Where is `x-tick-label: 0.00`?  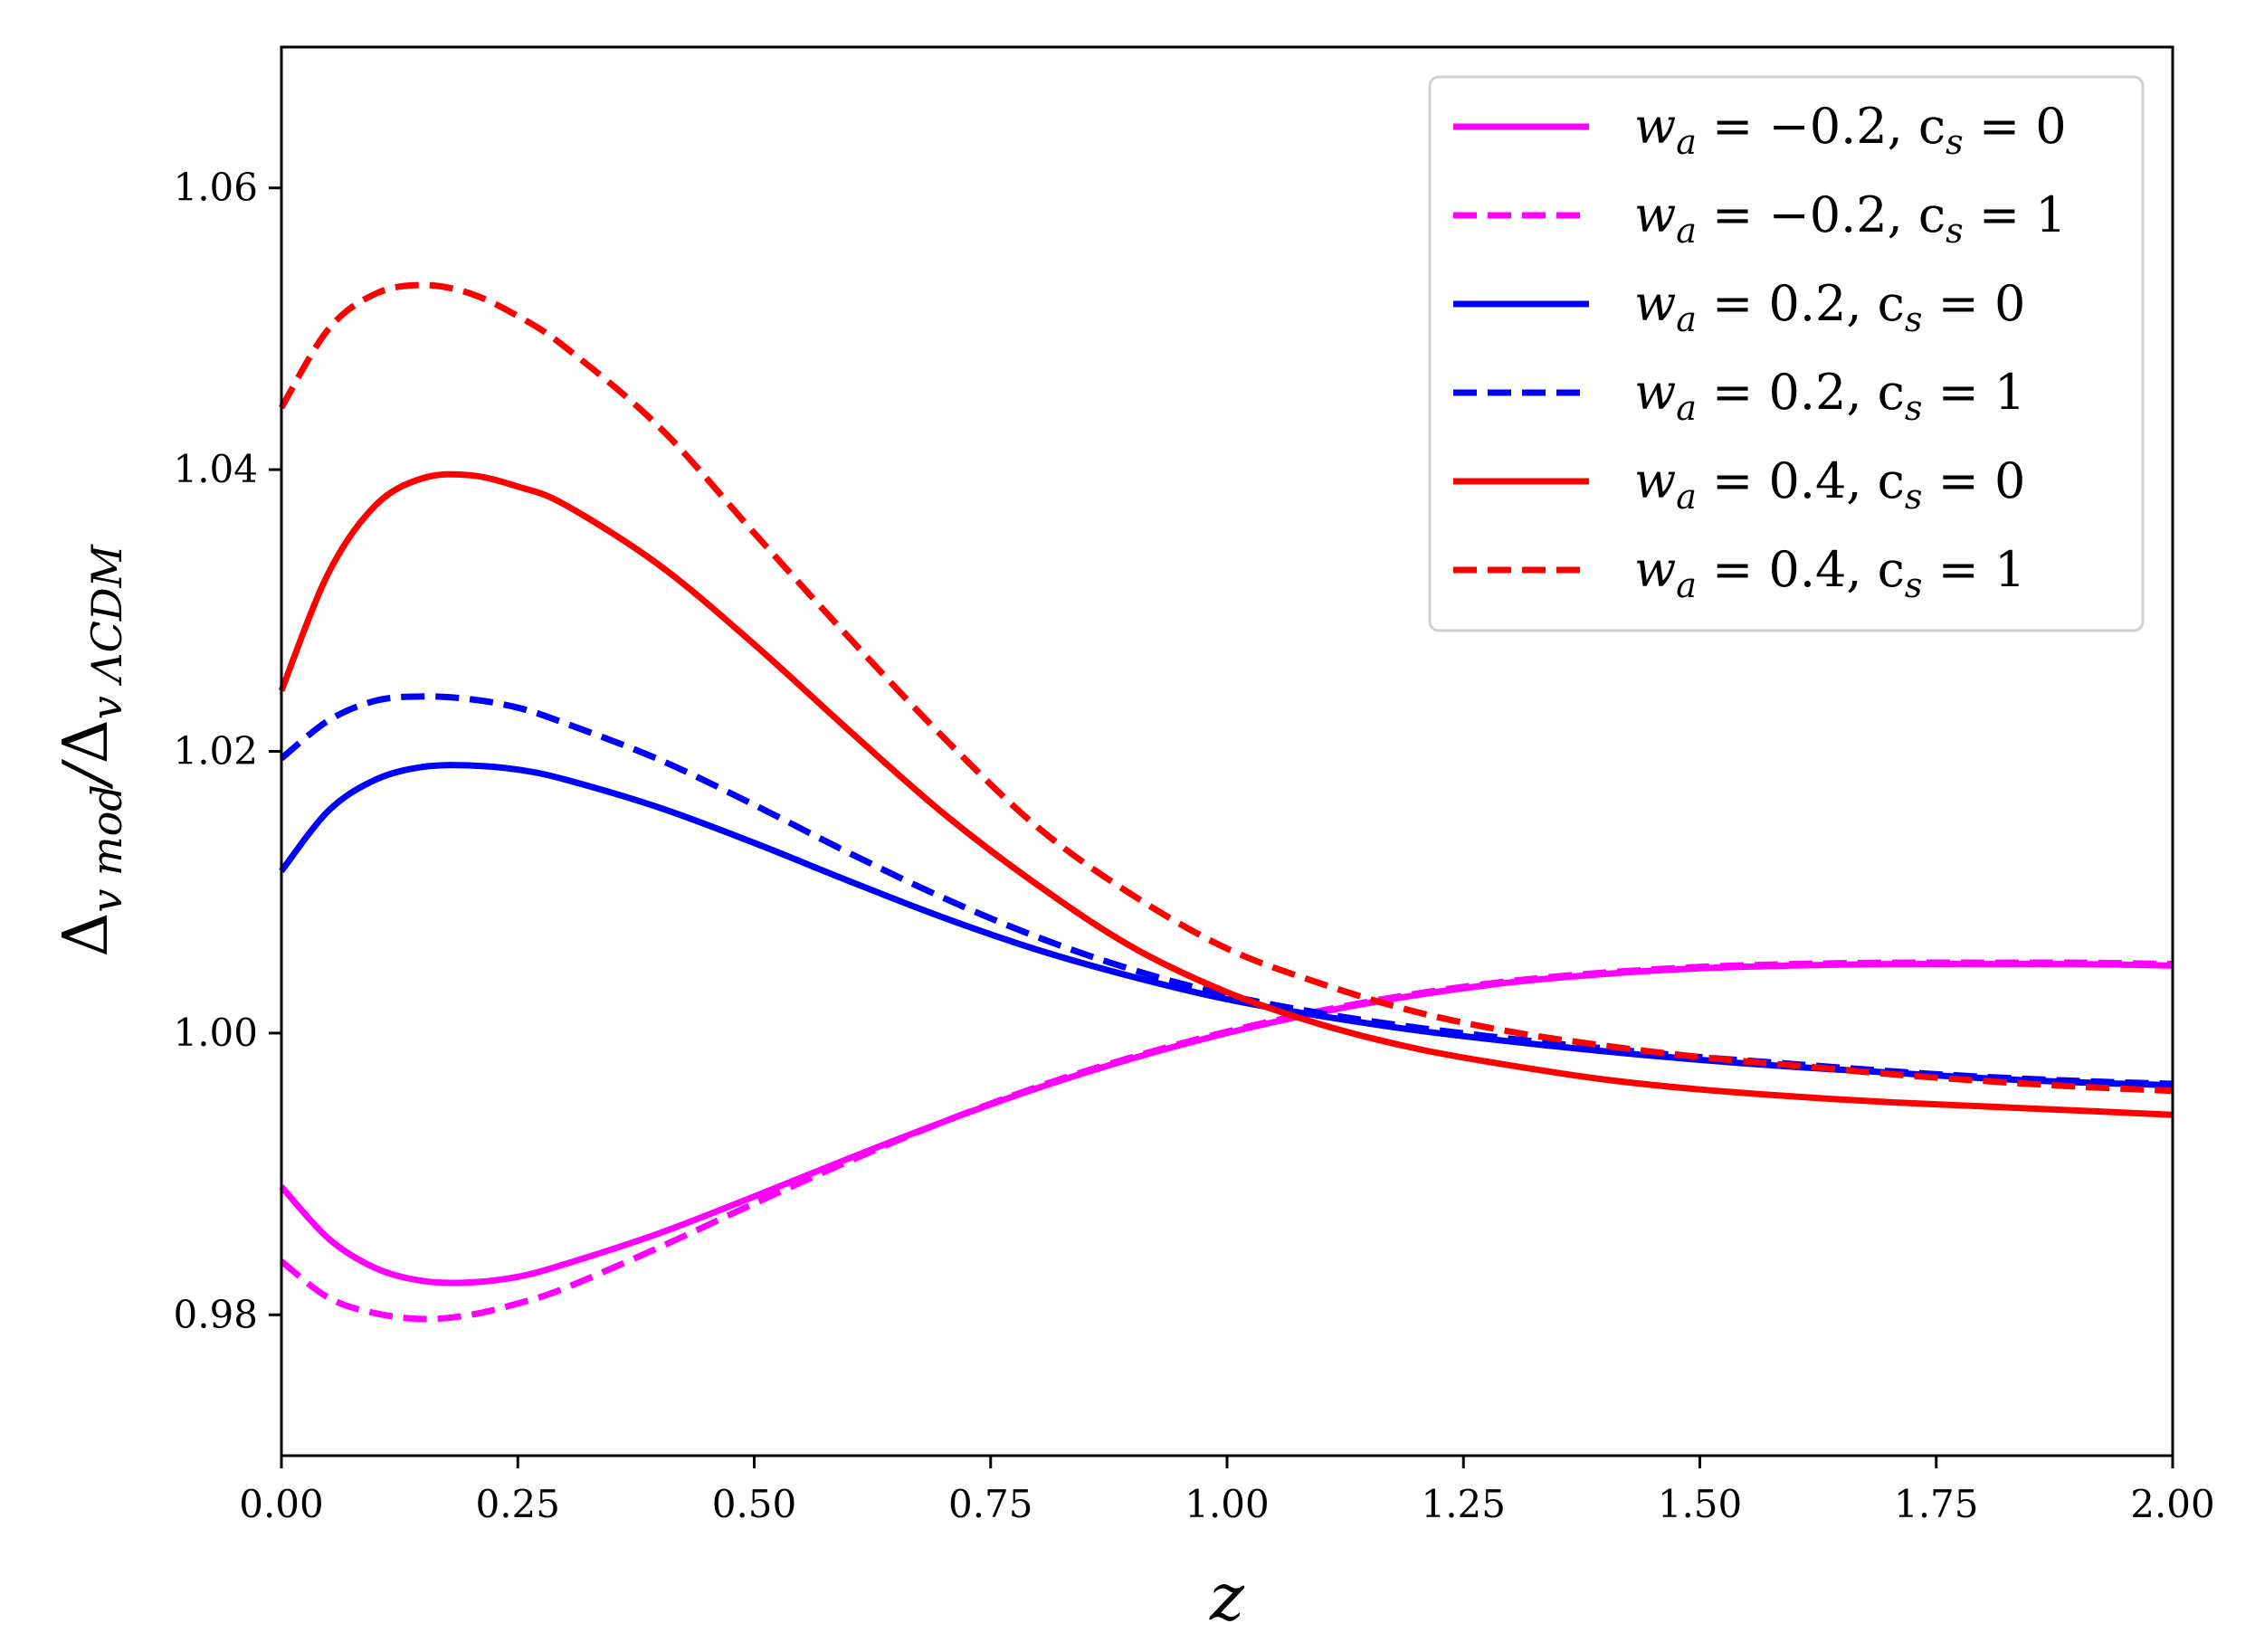 x-tick-label: 0.00 is located at coordinates (281, 1504).